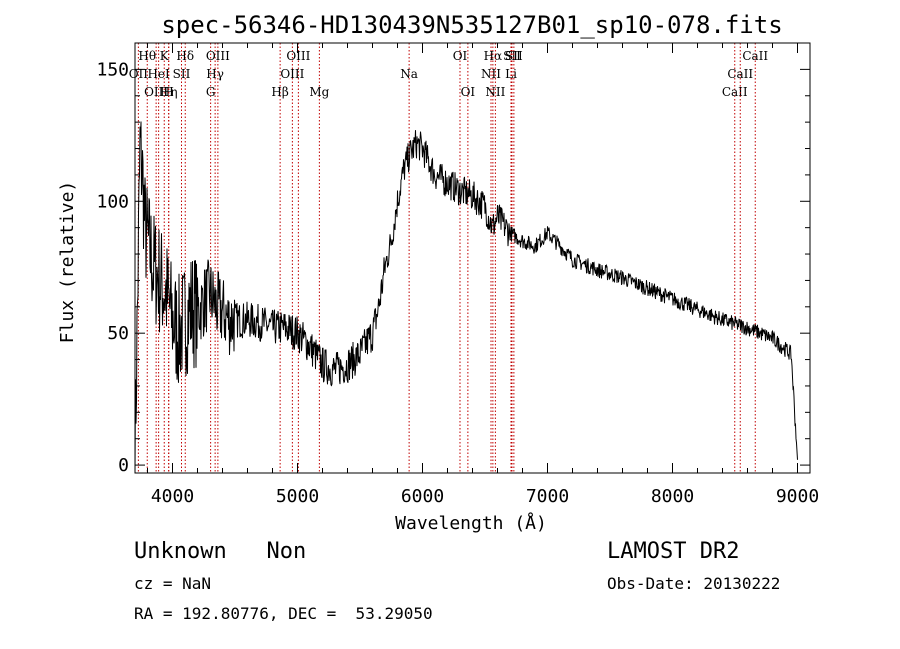 The image size is (900, 649). I want to click on x-tick-label: 5000, so click(297, 496).